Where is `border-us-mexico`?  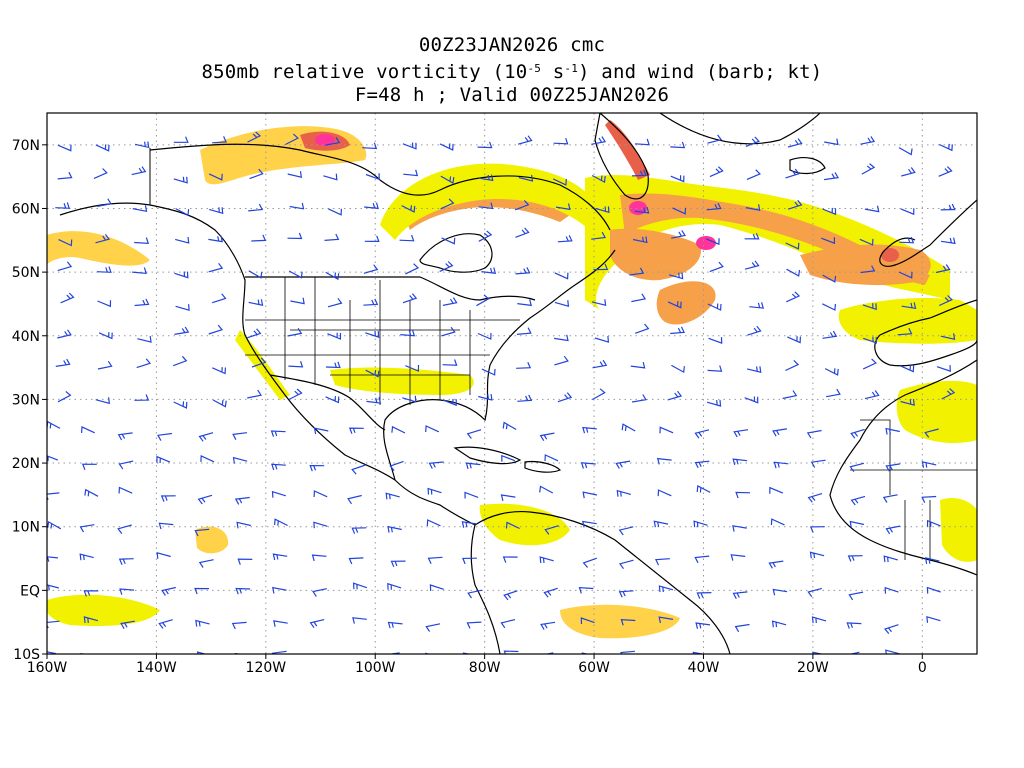 border-us-mexico is located at coordinates (327, 402).